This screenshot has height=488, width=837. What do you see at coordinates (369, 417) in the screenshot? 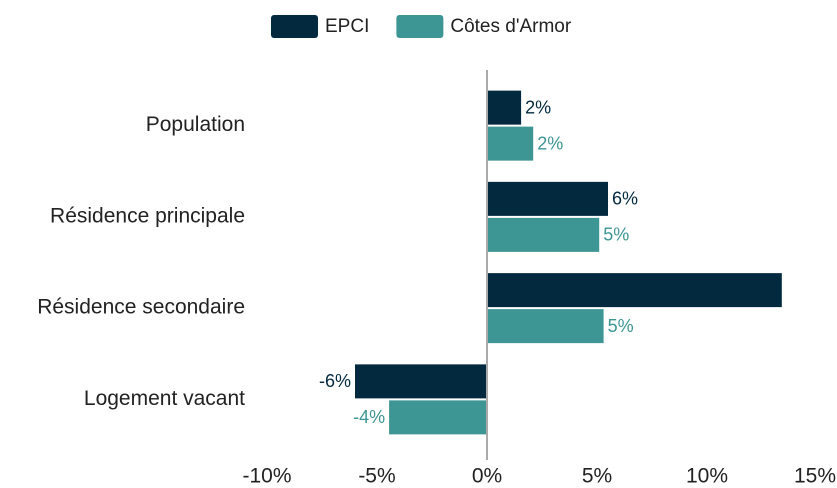
I see `data-label: -4%` at bounding box center [369, 417].